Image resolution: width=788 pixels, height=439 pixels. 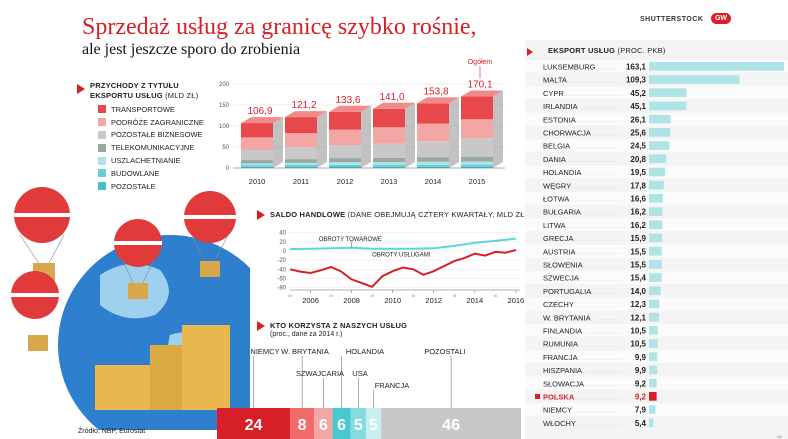 I want to click on value-label: 7,9, so click(x=641, y=410).